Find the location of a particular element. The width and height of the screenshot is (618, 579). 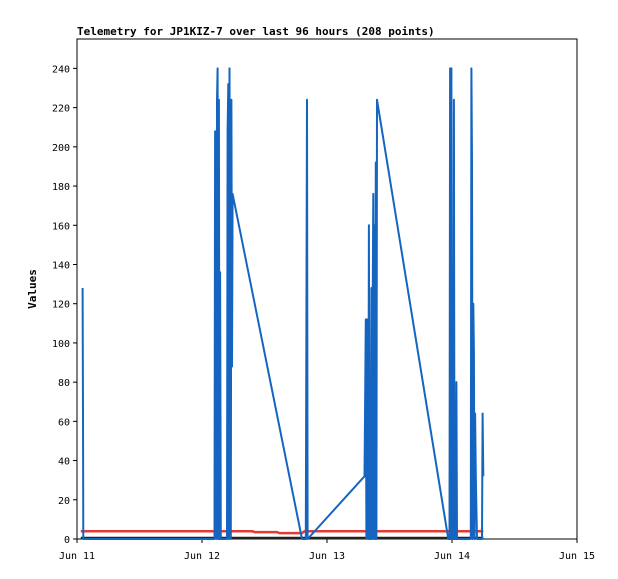

y-tick-label: 160 is located at coordinates (61, 226).